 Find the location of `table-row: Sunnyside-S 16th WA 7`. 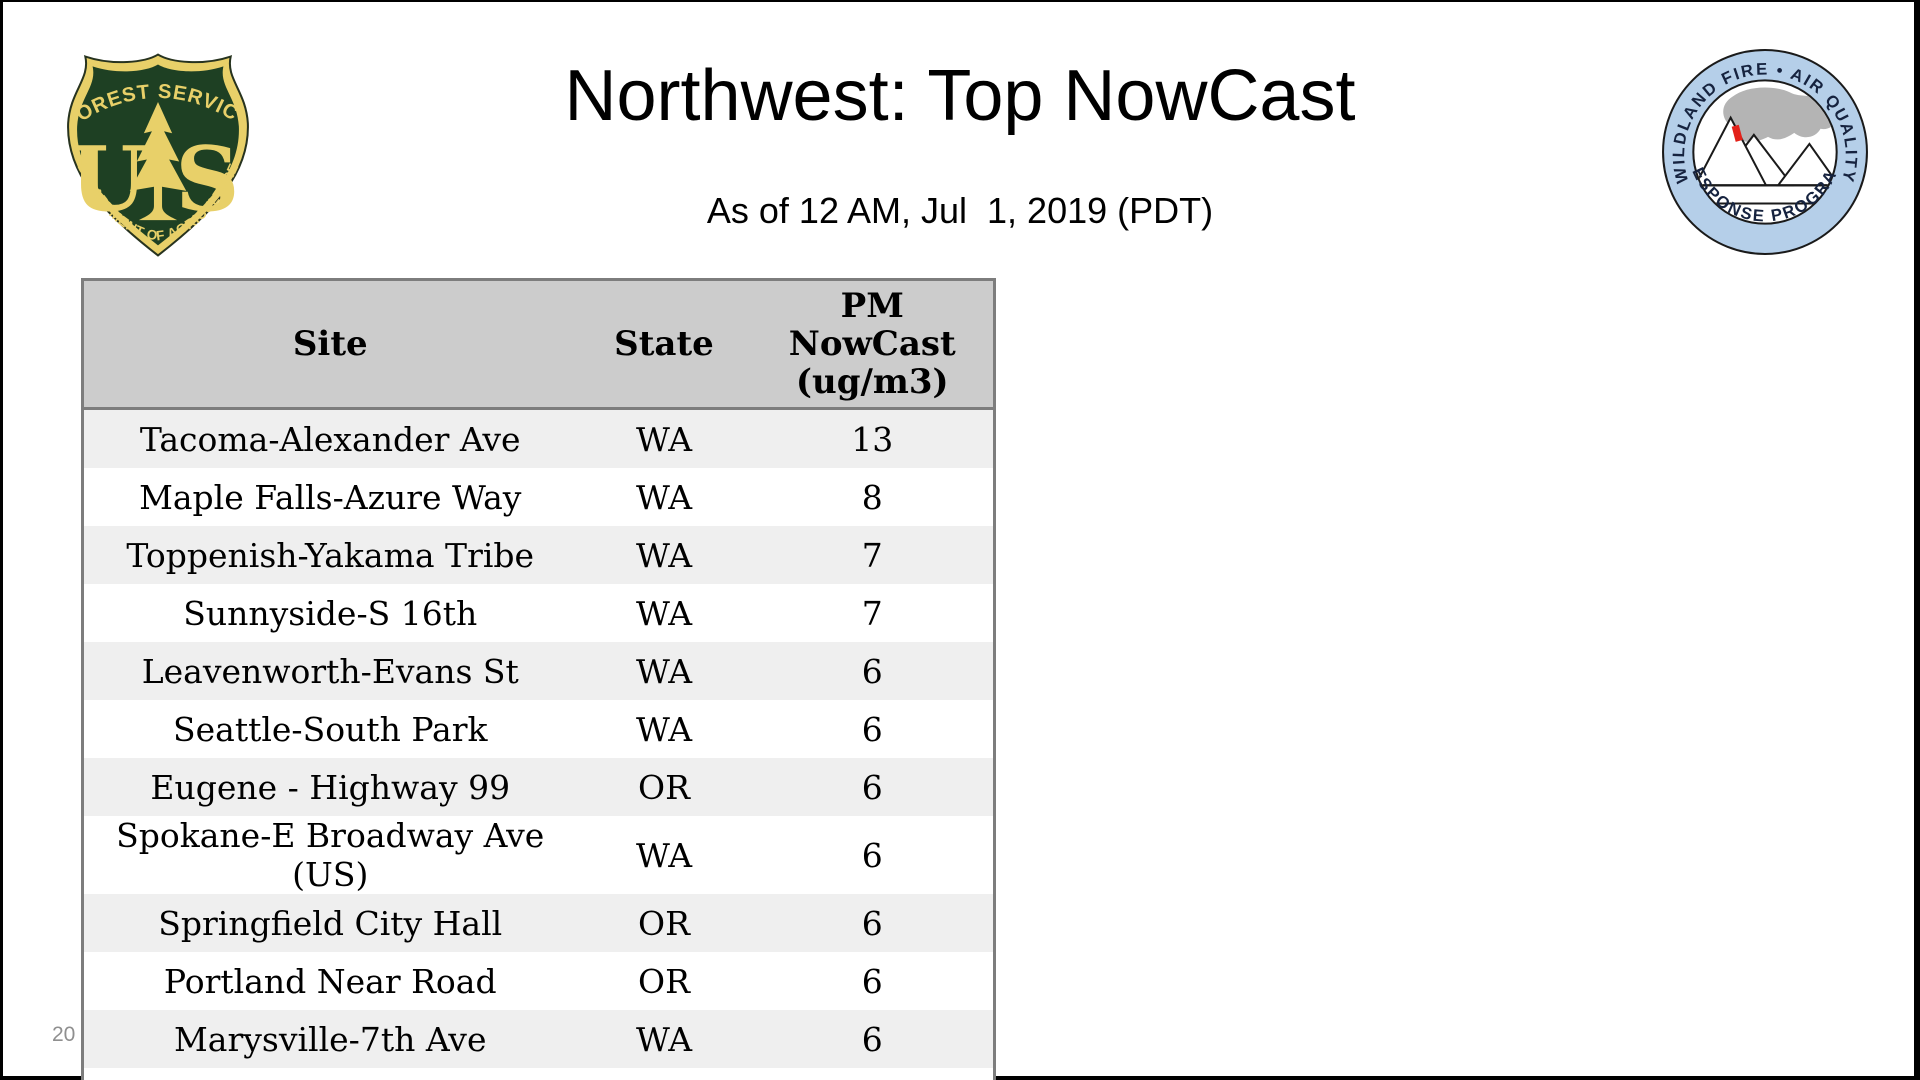

table-row: Sunnyside-S 16th WA 7 is located at coordinates (538, 613).